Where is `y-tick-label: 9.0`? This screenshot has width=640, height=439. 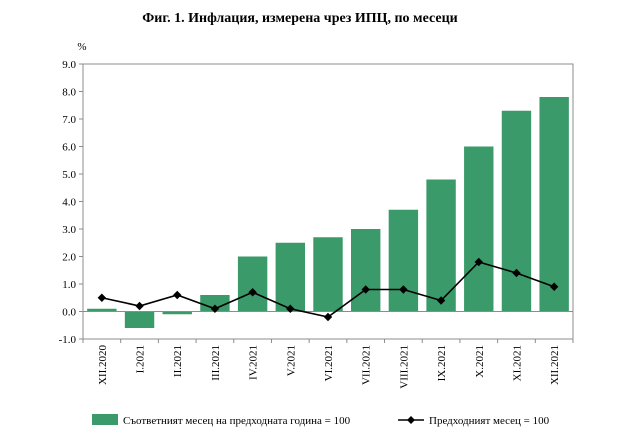 y-tick-label: 9.0 is located at coordinates (69, 65).